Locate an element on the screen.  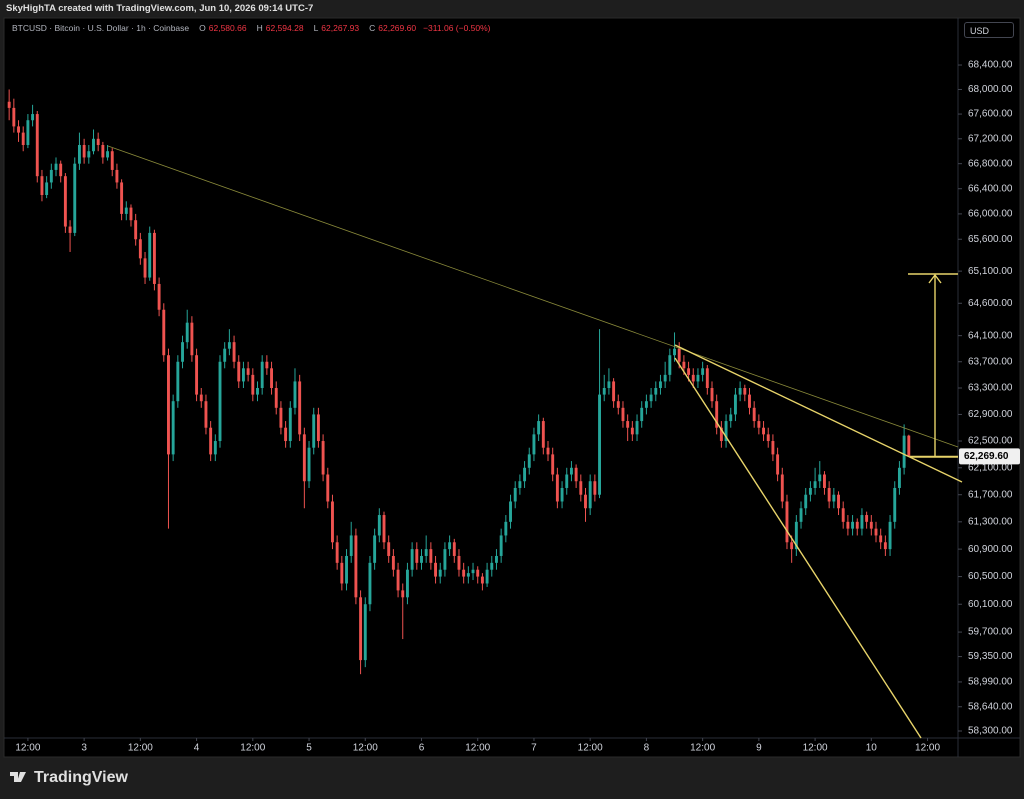
legend-key: C is located at coordinates (372, 28).